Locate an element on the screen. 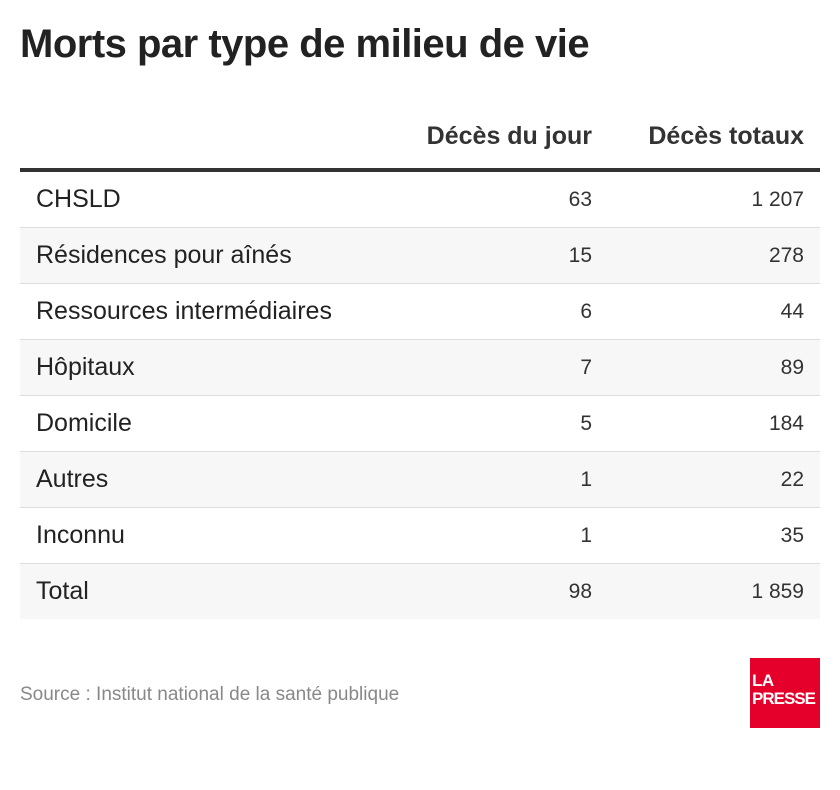  total-deaths-value: 1 207 is located at coordinates (777, 199).